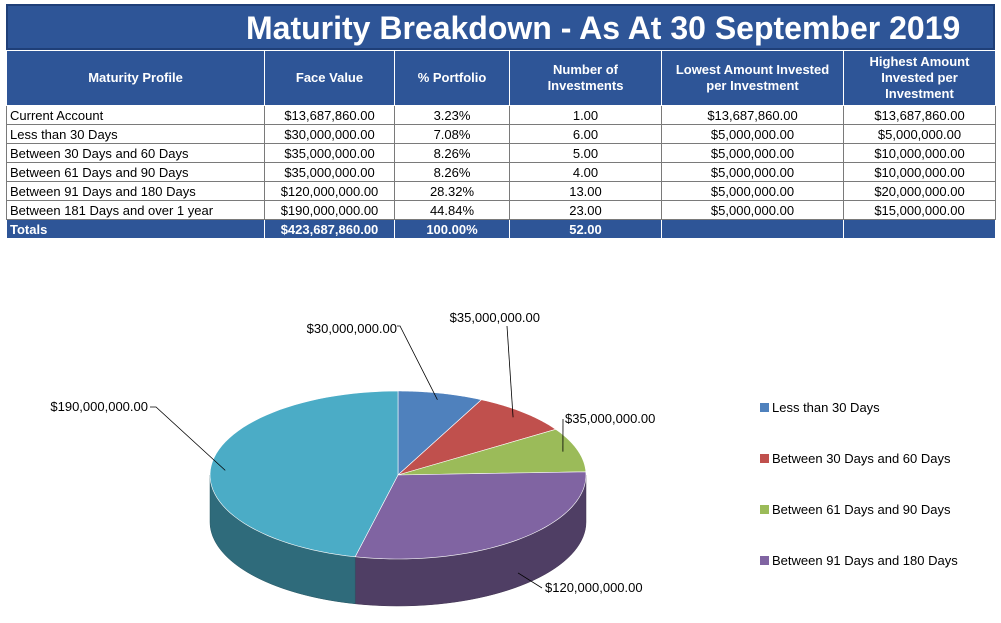 The height and width of the screenshot is (623, 1001). I want to click on face-value-cell: $35,000,000.00, so click(329, 172).